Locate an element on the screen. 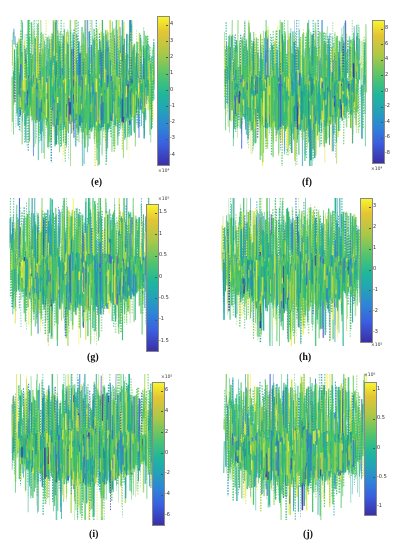 The height and width of the screenshot is (550, 401). colorbar-i is located at coordinates (158, 454).